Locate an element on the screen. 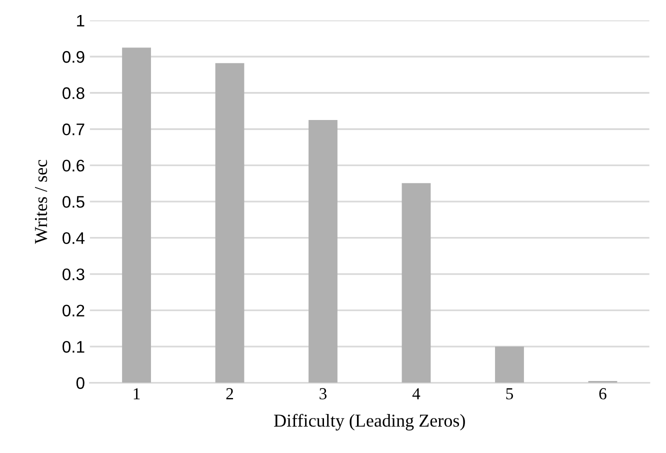  x-tick-label: 4 is located at coordinates (416, 394).